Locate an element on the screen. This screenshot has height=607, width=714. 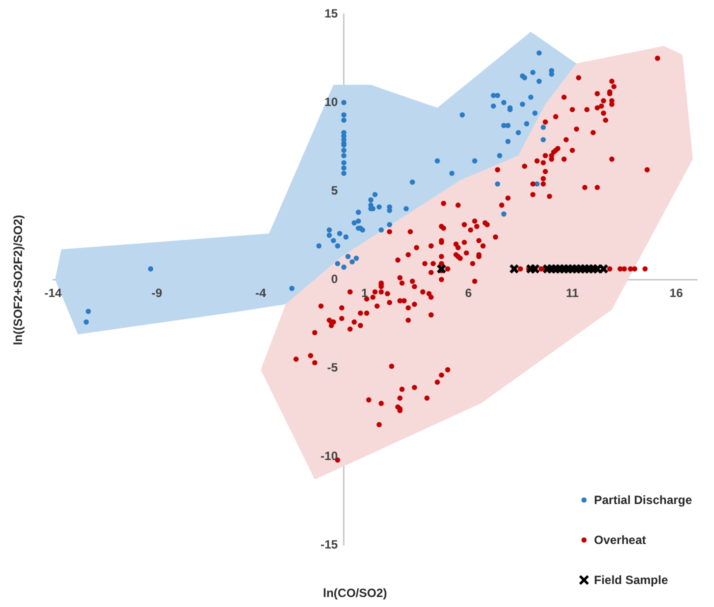
x-tick-label: 11 is located at coordinates (573, 293).